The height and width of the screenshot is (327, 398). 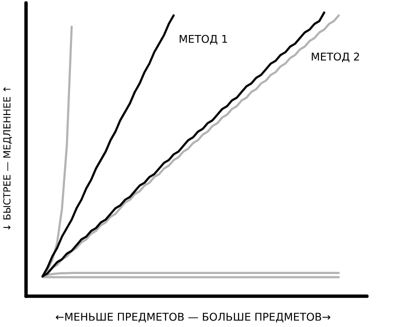 I want to click on series-label: МЕТОД 1, so click(x=203, y=39).